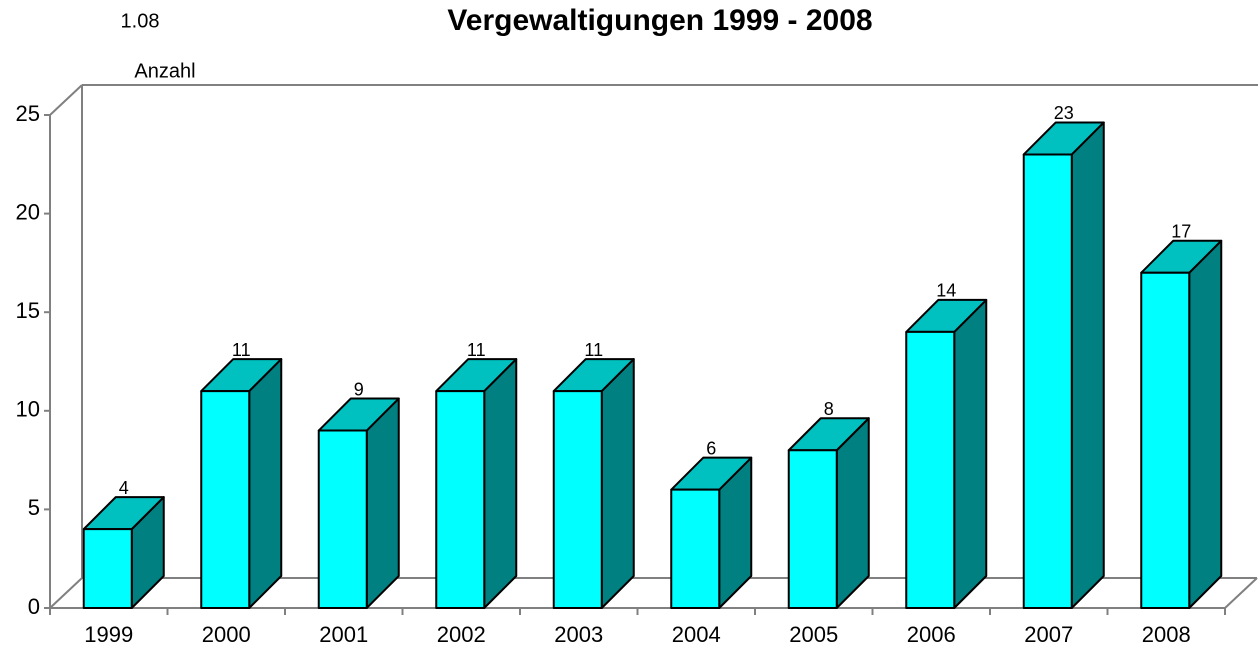 This screenshot has height=654, width=1258. I want to click on value-label: 4, so click(124, 488).